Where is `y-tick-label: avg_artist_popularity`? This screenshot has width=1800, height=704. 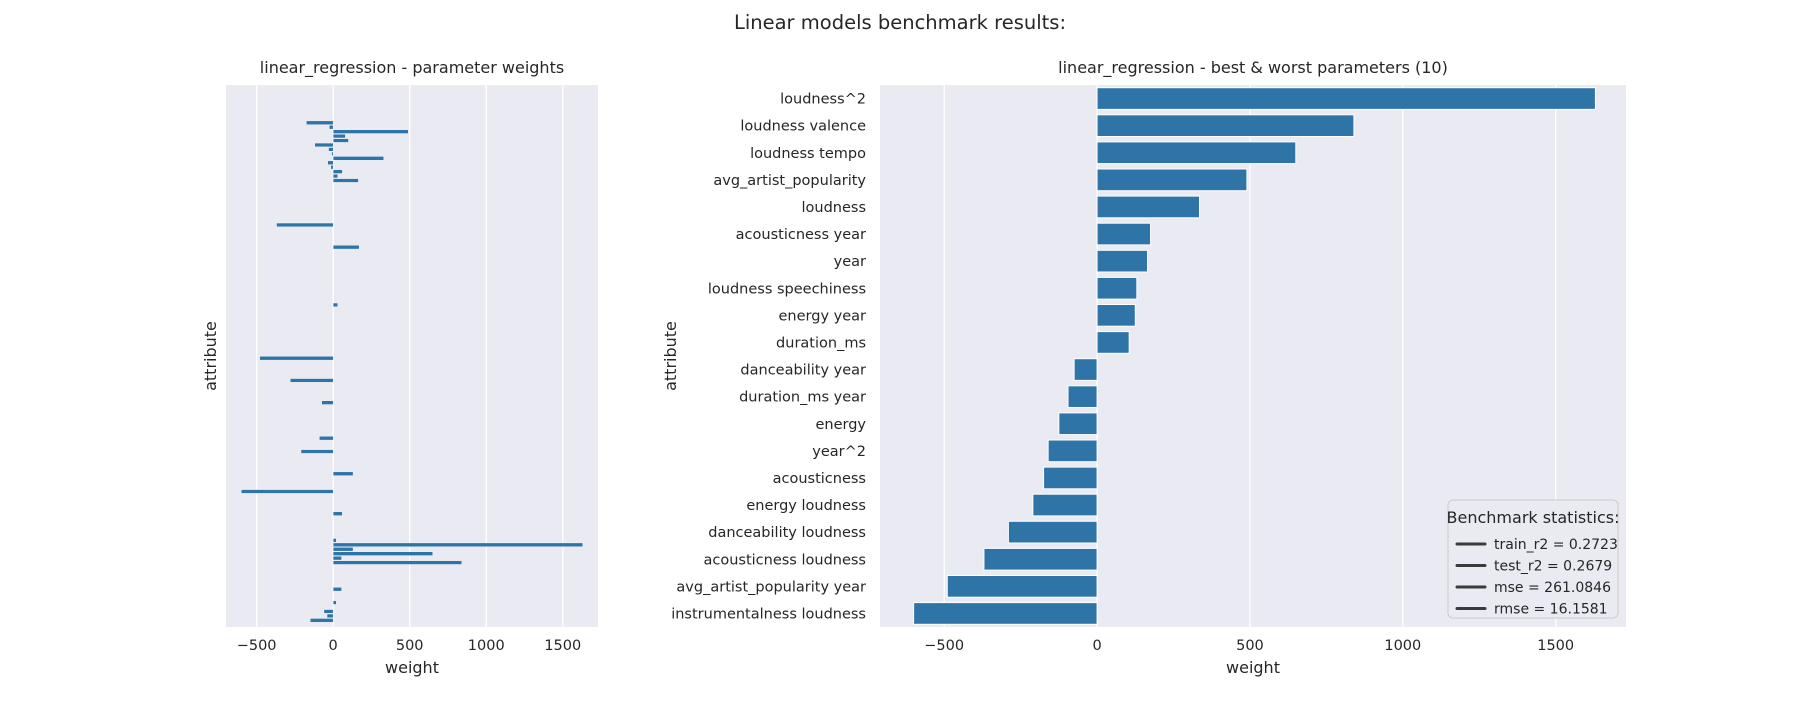
y-tick-label: avg_artist_popularity is located at coordinates (789, 181).